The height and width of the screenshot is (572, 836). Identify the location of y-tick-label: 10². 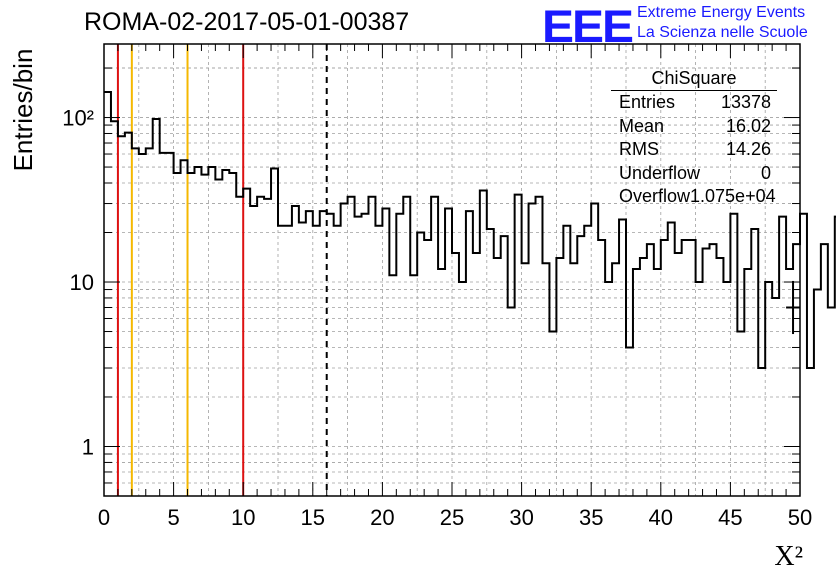
(78, 118).